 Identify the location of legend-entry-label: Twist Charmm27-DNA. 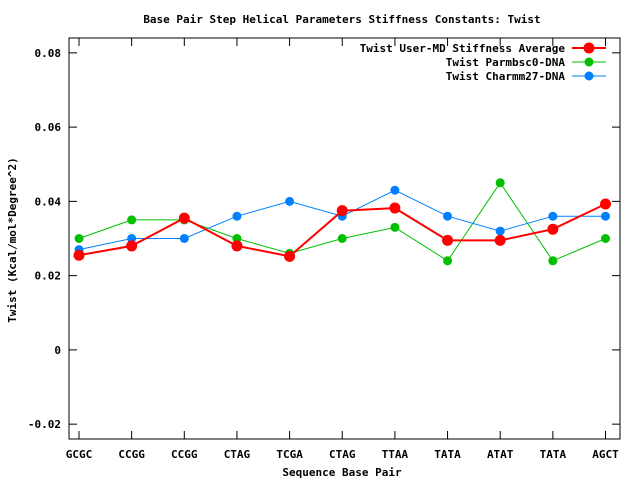
(506, 76).